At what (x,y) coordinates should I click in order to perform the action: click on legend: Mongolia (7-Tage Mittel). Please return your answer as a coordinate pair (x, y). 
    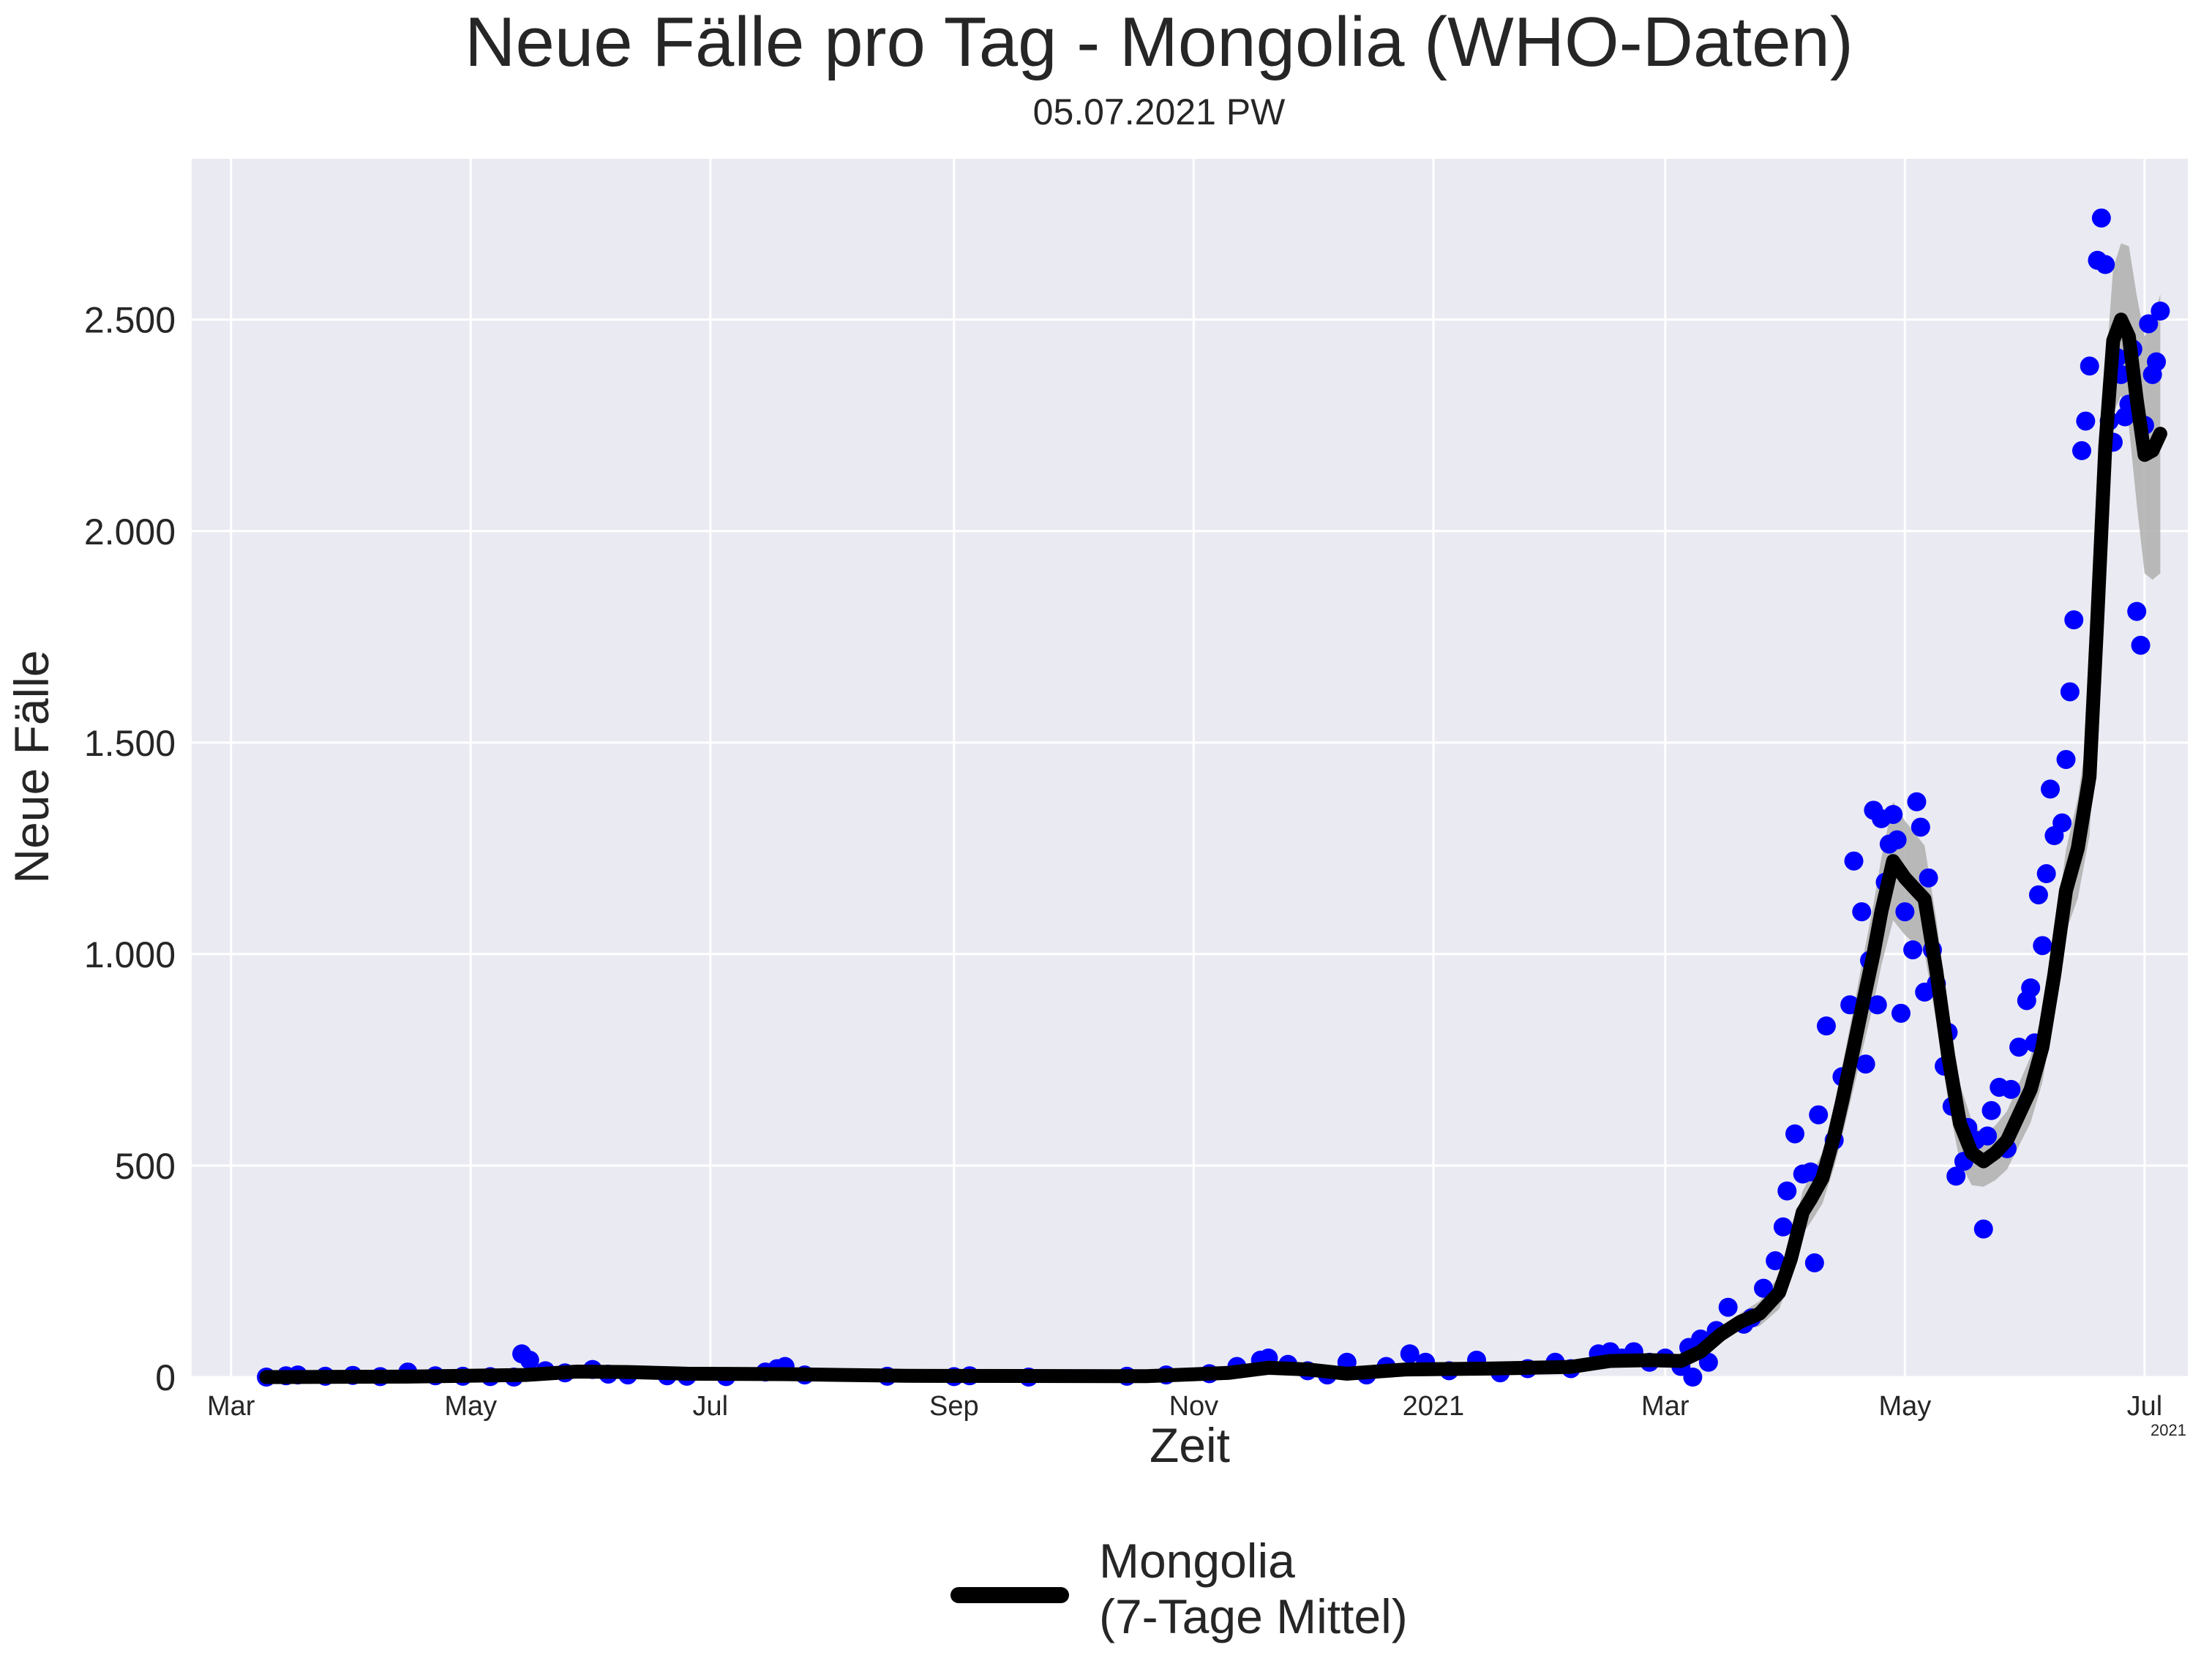
    Looking at the image, I should click on (1179, 1589).